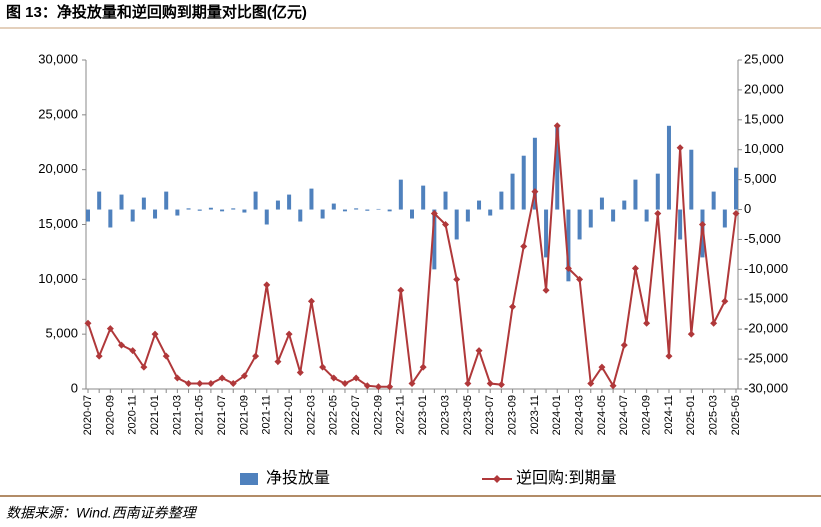 Image resolution: width=821 pixels, height=527 pixels. I want to click on y2-tick-label: -25,000, so click(766, 358).